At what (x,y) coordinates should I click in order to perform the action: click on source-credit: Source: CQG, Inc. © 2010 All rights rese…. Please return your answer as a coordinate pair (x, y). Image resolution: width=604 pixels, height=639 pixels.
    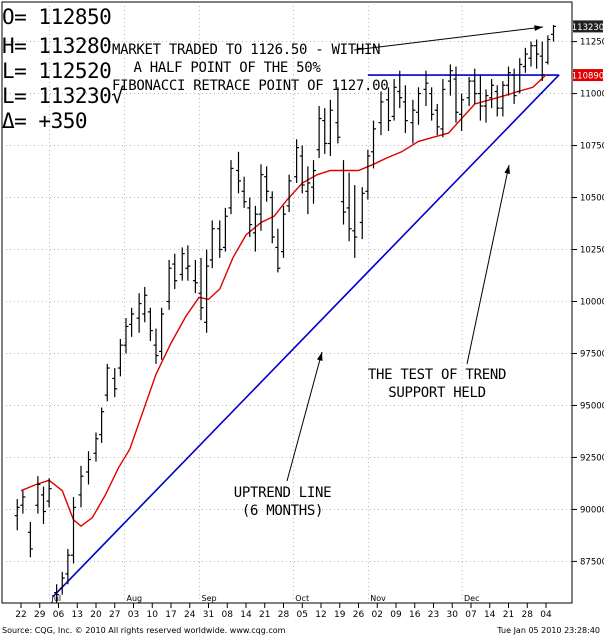
    Looking at the image, I should click on (144, 630).